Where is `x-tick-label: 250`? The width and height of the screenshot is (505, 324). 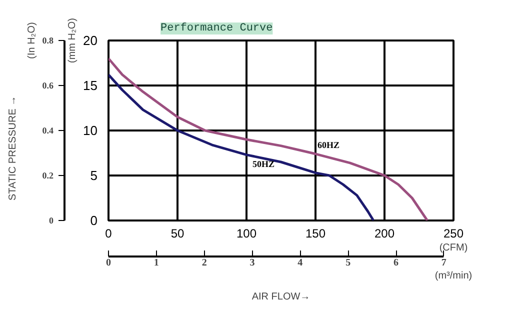 x-tick-label: 250 is located at coordinates (453, 233).